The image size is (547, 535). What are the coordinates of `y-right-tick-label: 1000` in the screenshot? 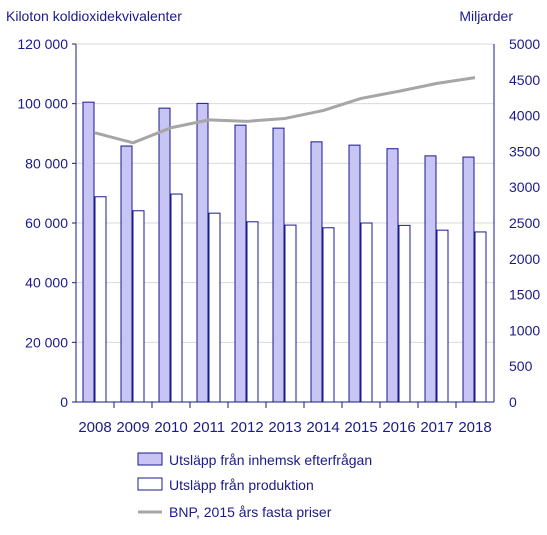 It's located at (524, 330).